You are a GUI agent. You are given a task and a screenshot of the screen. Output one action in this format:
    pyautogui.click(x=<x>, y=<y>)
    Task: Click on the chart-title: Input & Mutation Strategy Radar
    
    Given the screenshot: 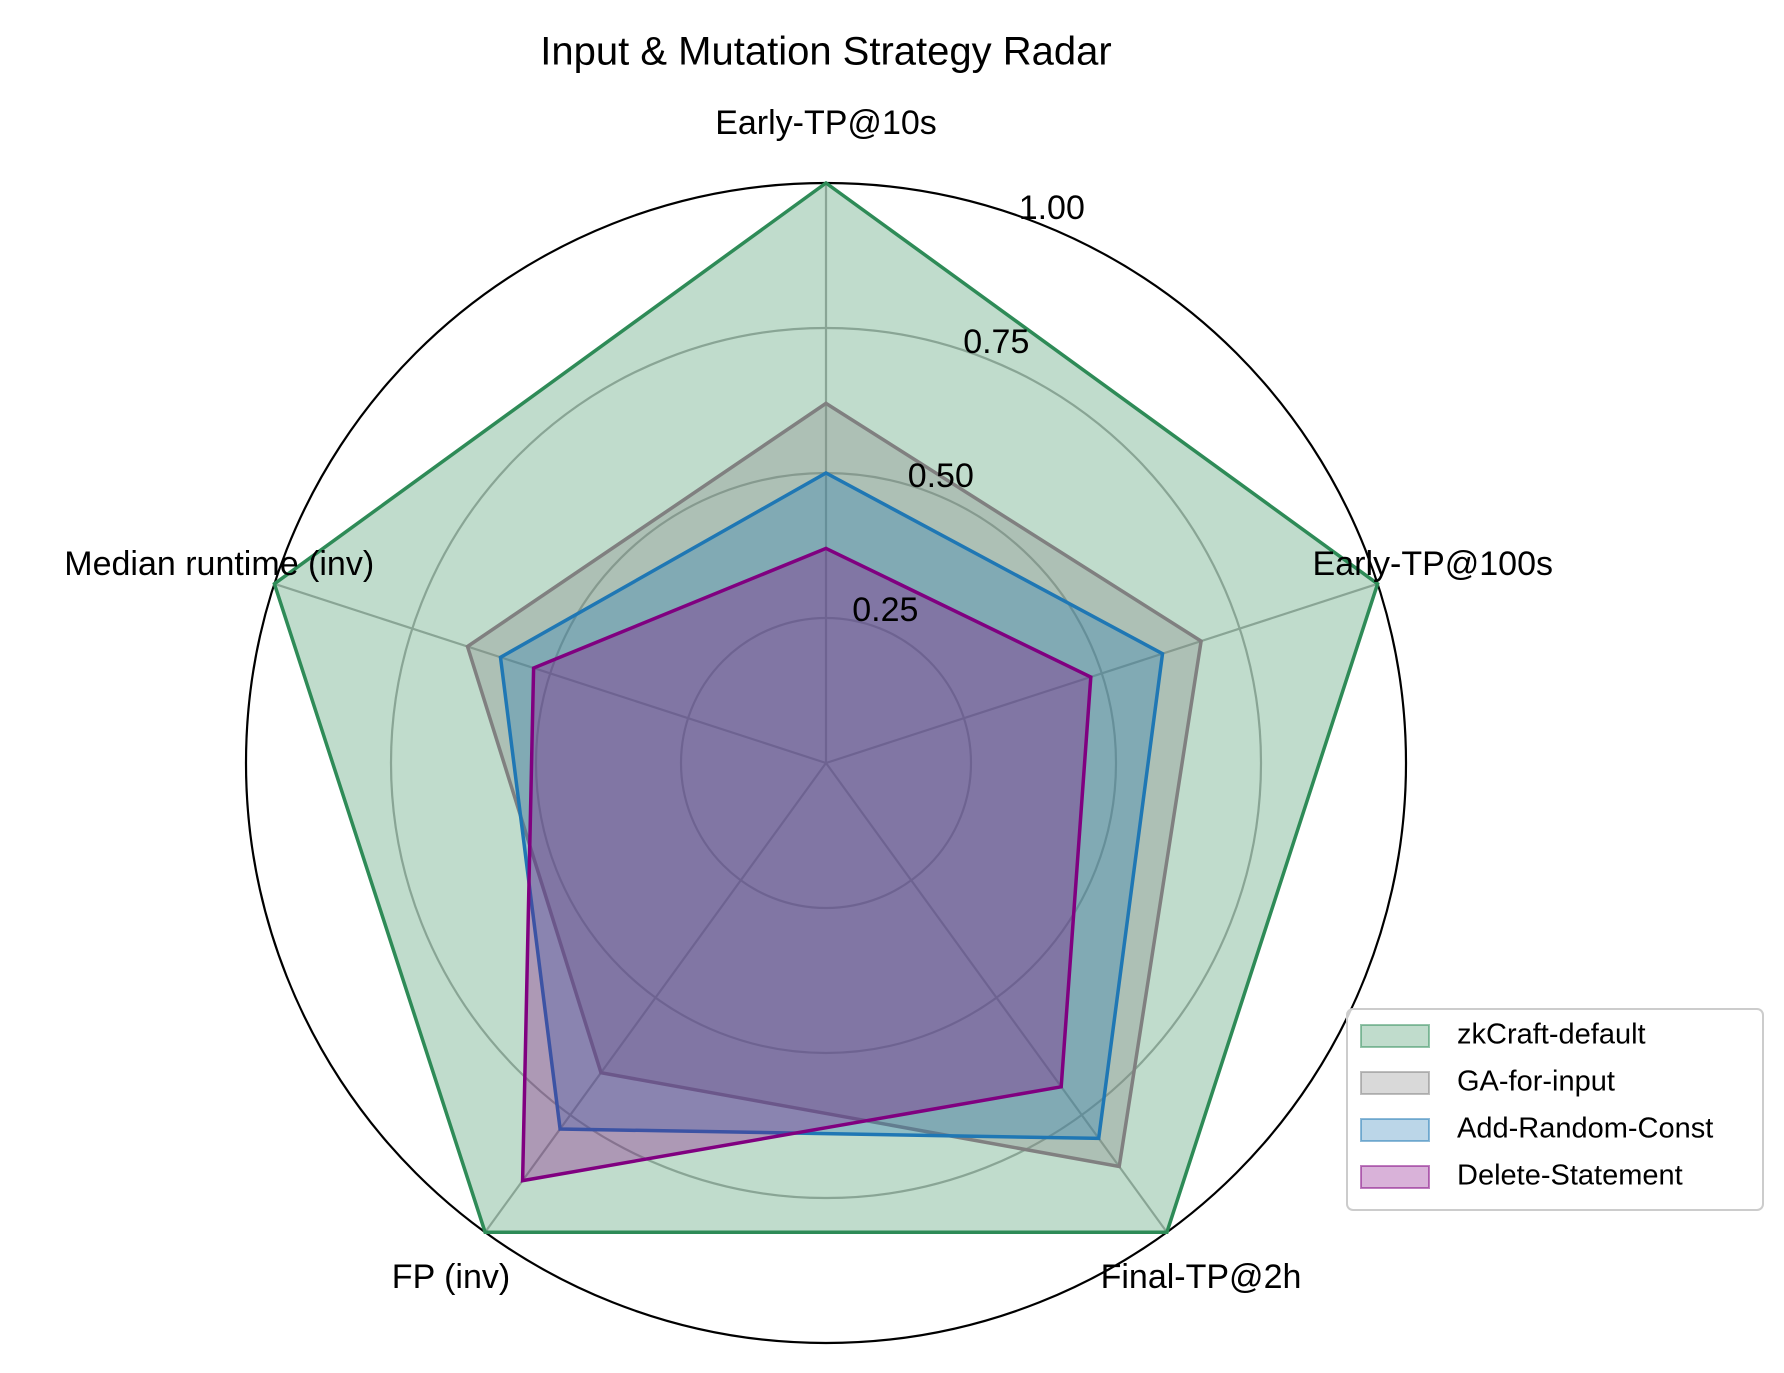 What is the action you would take?
    pyautogui.click(x=825, y=52)
    